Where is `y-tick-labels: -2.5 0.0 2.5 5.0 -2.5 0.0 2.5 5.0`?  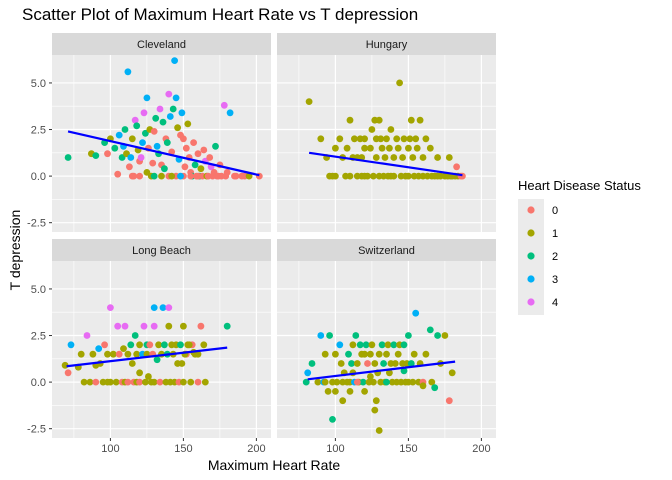
y-tick-labels: -2.5 0.0 2.5 5.0 -2.5 0.0 2.5 5.0 is located at coordinates (39, 257).